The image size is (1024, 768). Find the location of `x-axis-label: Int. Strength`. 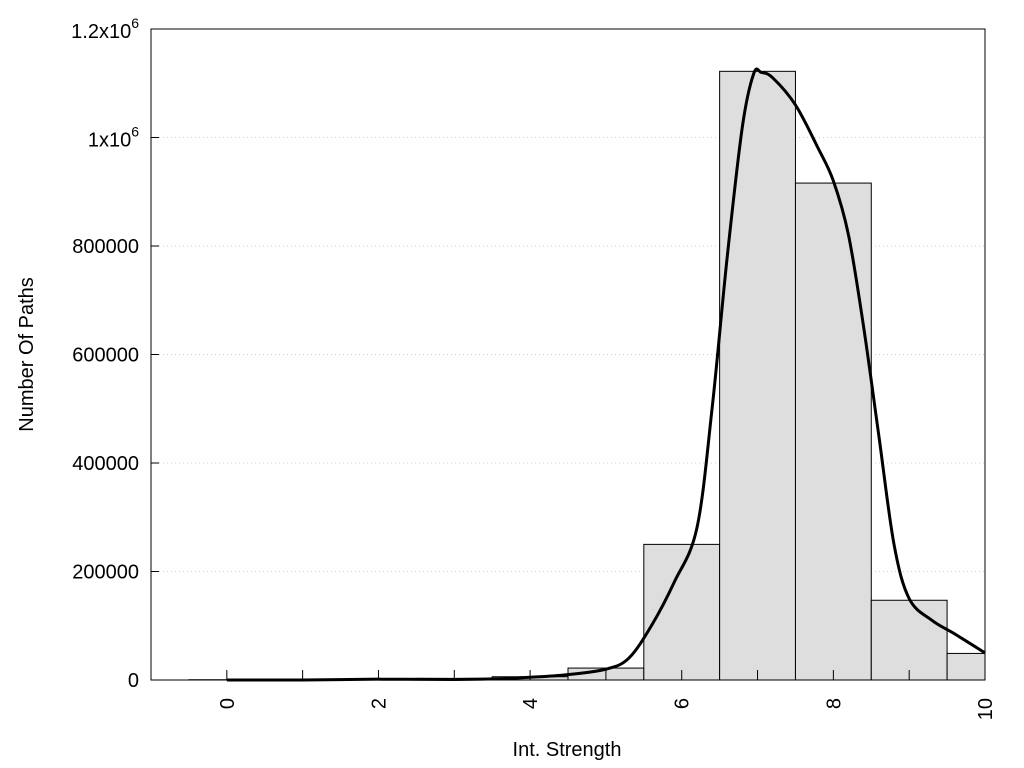

x-axis-label: Int. Strength is located at coordinates (567, 750).